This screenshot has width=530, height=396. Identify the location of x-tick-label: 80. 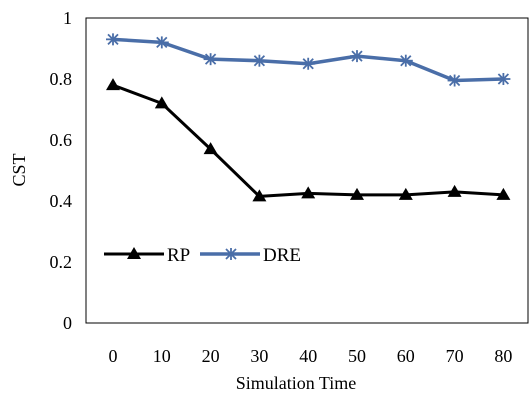
(503, 356).